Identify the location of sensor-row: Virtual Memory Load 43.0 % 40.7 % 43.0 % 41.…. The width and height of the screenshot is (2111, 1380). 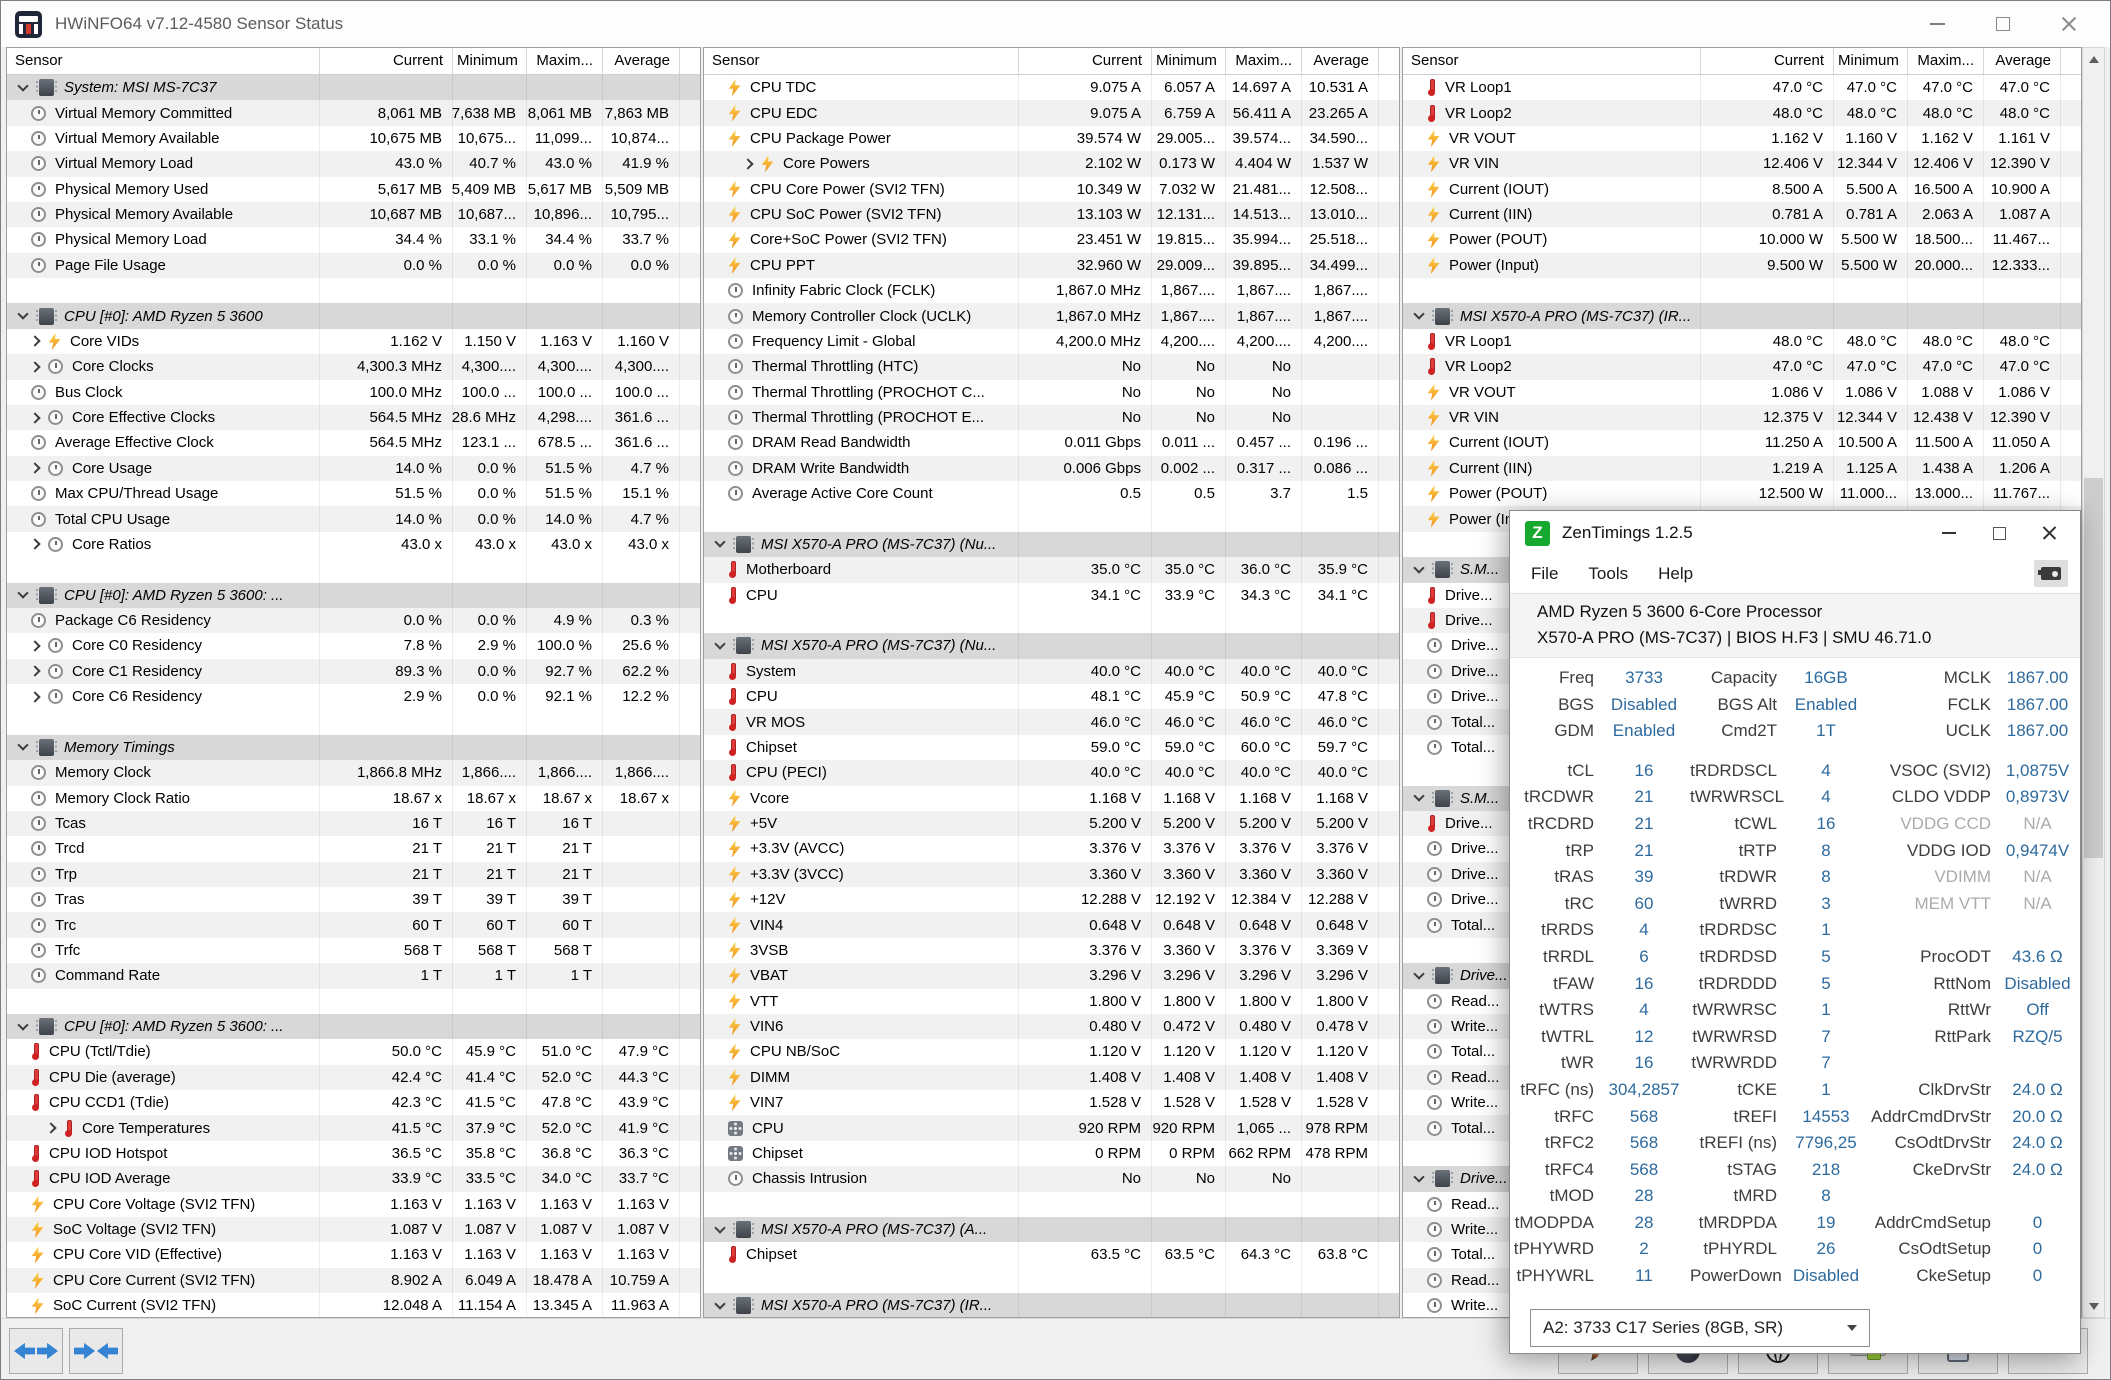
(353, 164).